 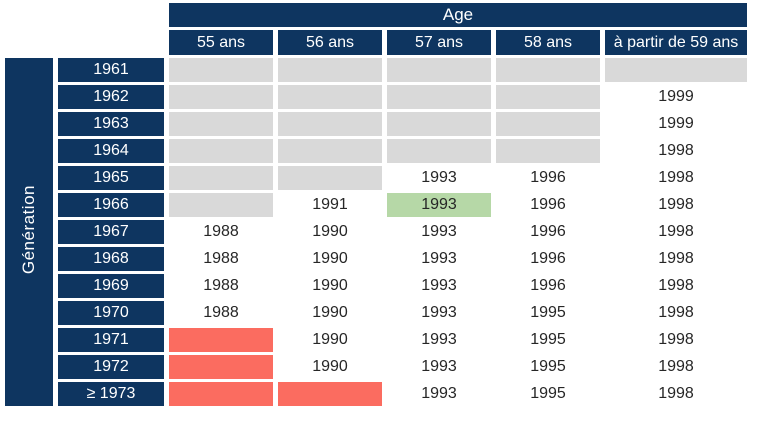 I want to click on table-row: 1968 1988 1990 1993 1996 1998, so click(x=376, y=259).